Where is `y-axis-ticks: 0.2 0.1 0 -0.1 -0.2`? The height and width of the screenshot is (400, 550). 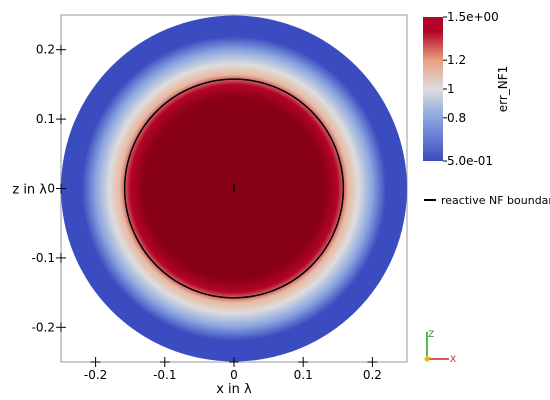 y-axis-ticks: 0.2 0.1 0 -0.1 -0.2 is located at coordinates (49, 188).